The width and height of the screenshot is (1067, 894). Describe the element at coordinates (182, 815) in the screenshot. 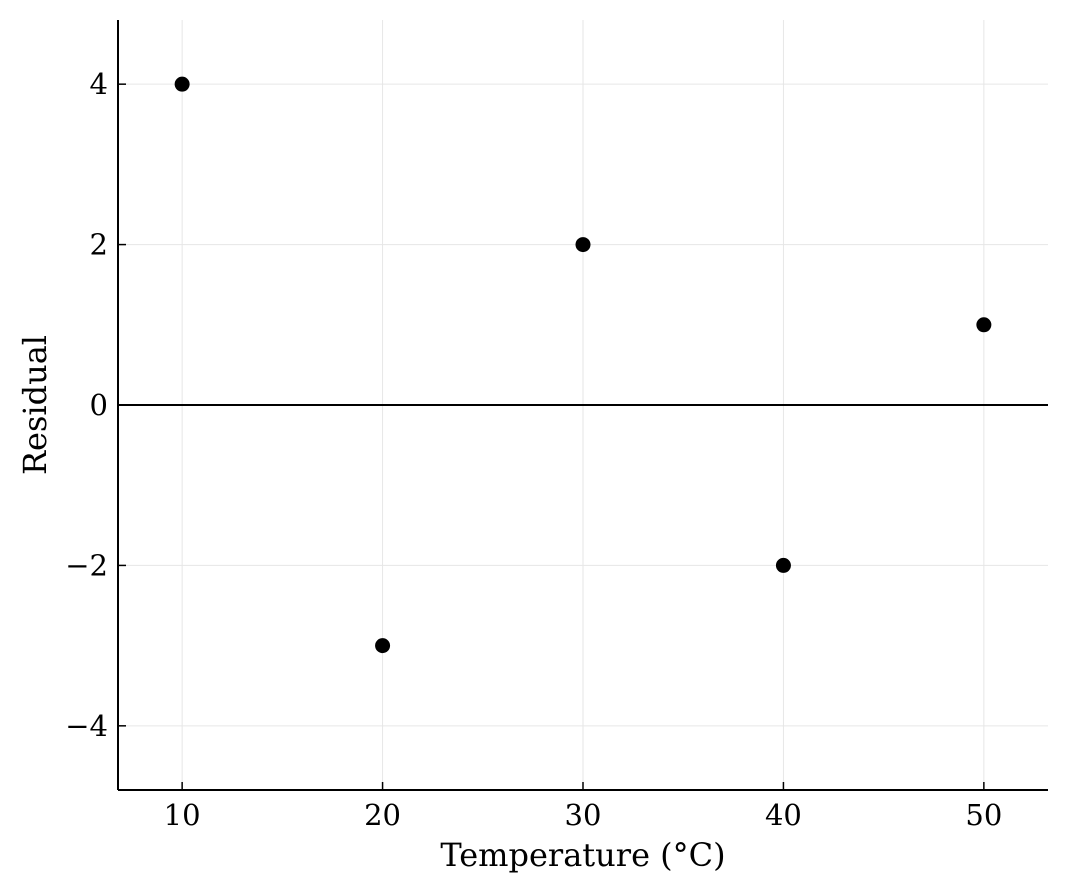

I see `x-tick-label: 10` at that location.